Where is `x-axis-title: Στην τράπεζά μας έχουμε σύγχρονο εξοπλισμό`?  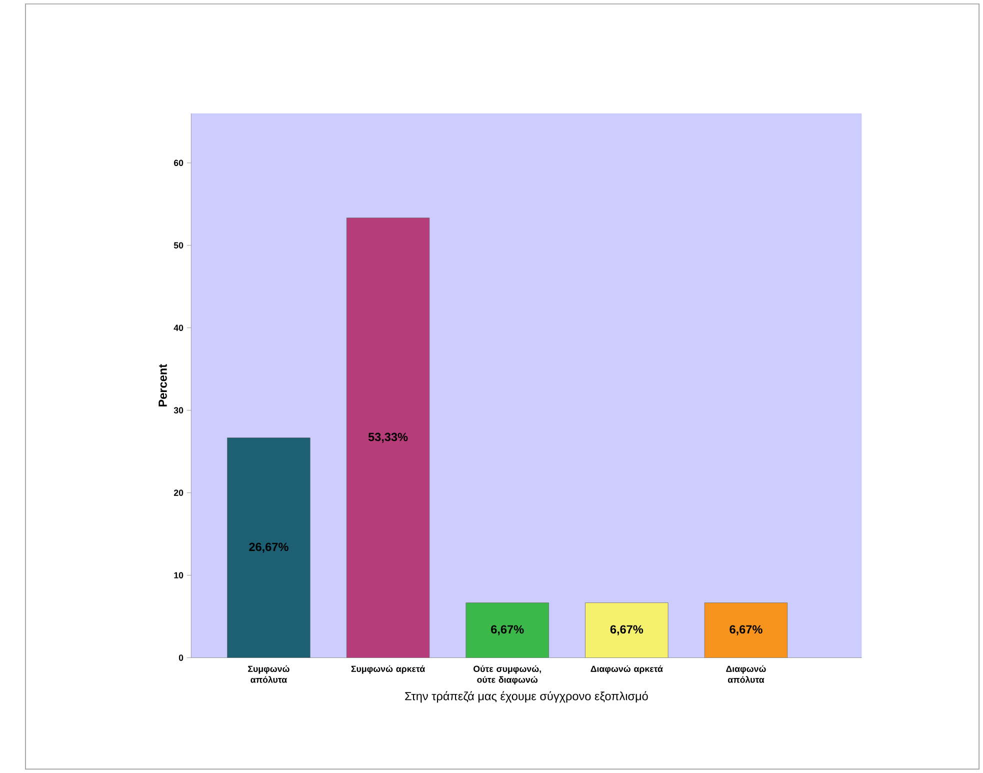 x-axis-title: Στην τράπεζά μας έχουμε σύγχρονο εξοπλισμό is located at coordinates (526, 697).